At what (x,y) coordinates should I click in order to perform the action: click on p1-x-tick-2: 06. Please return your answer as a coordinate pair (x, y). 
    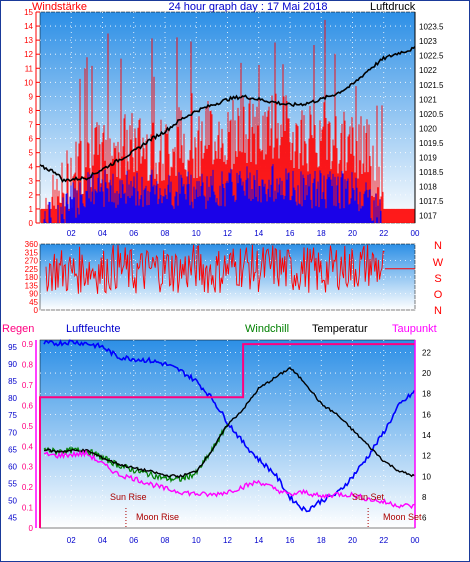
    Looking at the image, I should click on (133, 233).